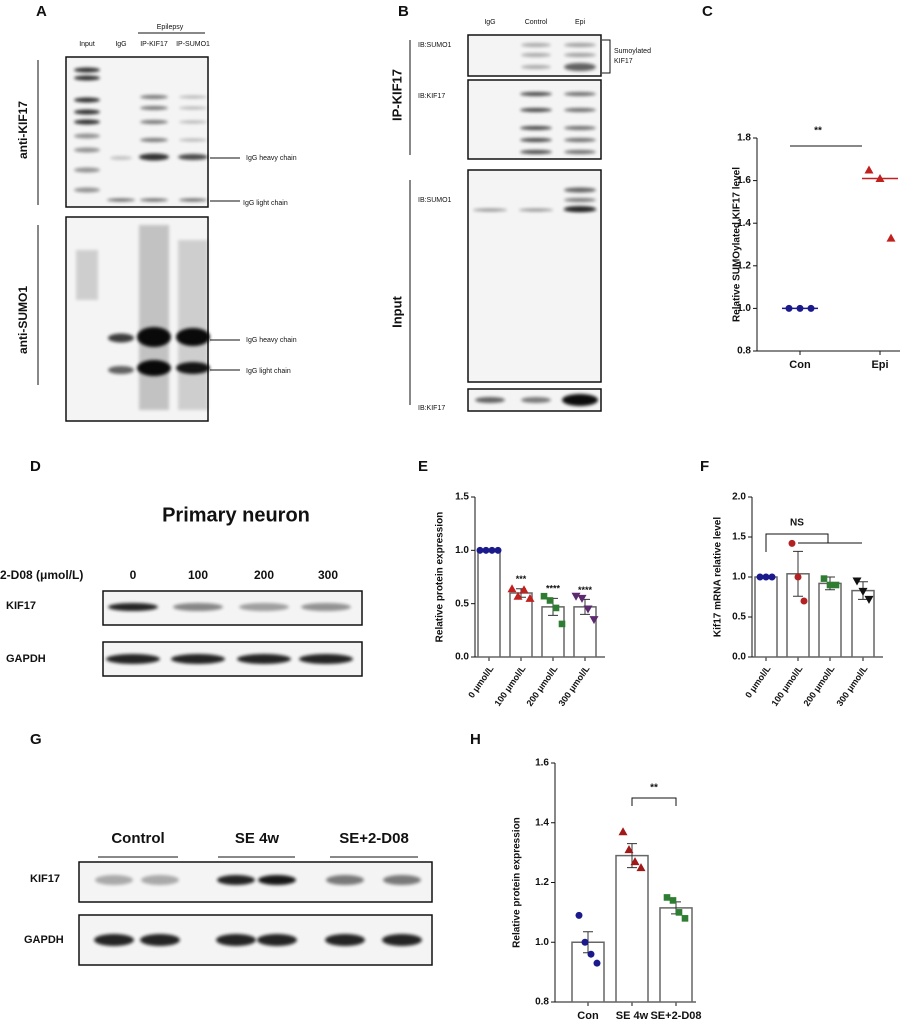  What do you see at coordinates (744, 180) in the screenshot?
I see `y-tick-label: 1.6` at bounding box center [744, 180].